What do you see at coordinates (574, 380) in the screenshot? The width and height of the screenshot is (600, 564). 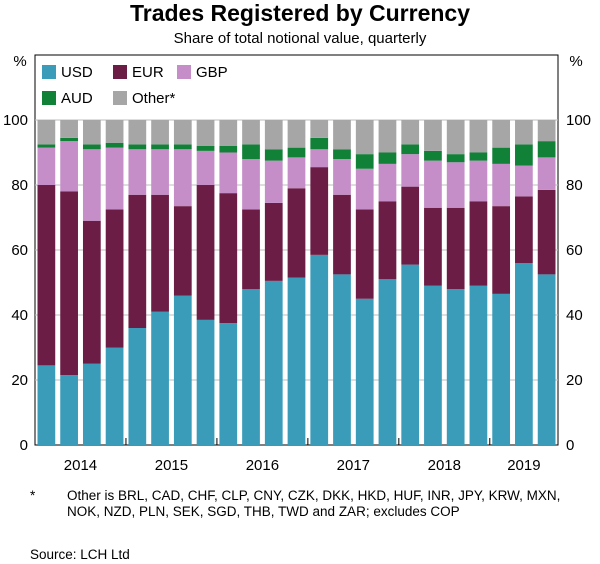 I see `y-tick-label-right: 20` at bounding box center [574, 380].